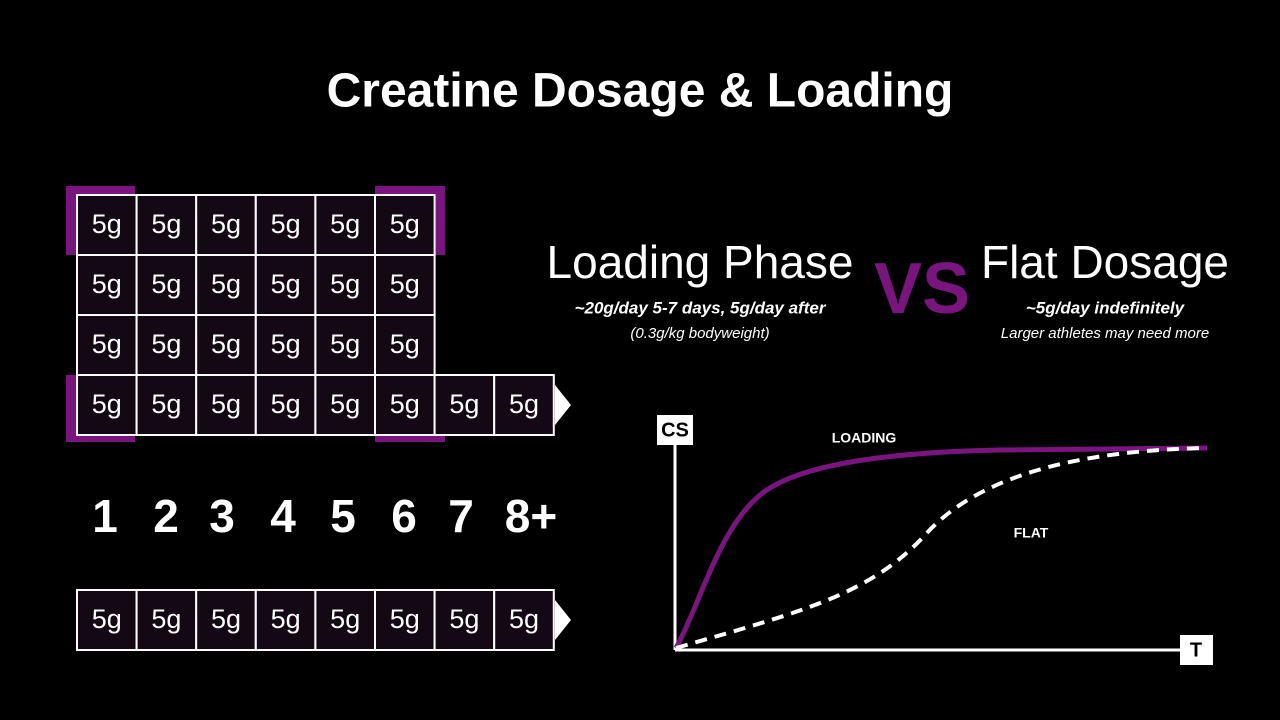 The width and height of the screenshot is (1280, 720). I want to click on day-number: 3, so click(222, 516).